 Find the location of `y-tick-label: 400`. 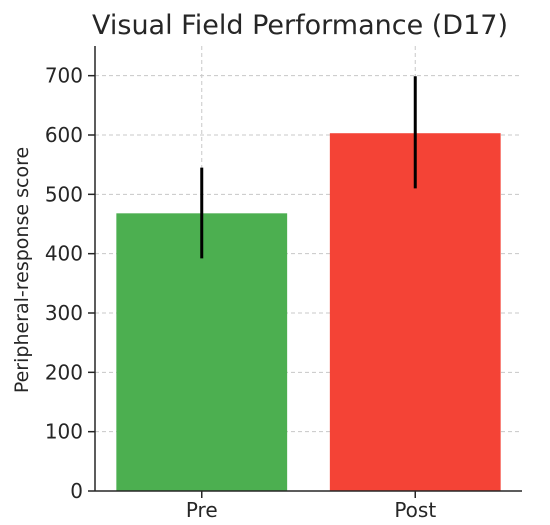

y-tick-label: 400 is located at coordinates (64, 254).